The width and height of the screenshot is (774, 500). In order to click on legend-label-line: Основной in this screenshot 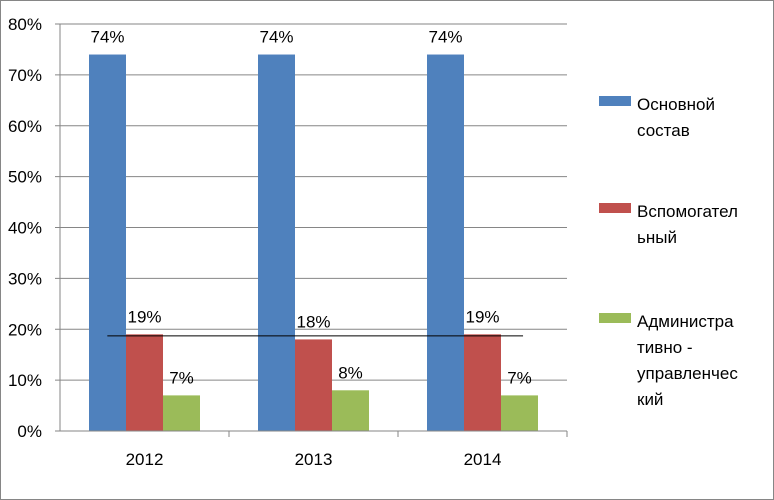, I will do `click(676, 104)`.